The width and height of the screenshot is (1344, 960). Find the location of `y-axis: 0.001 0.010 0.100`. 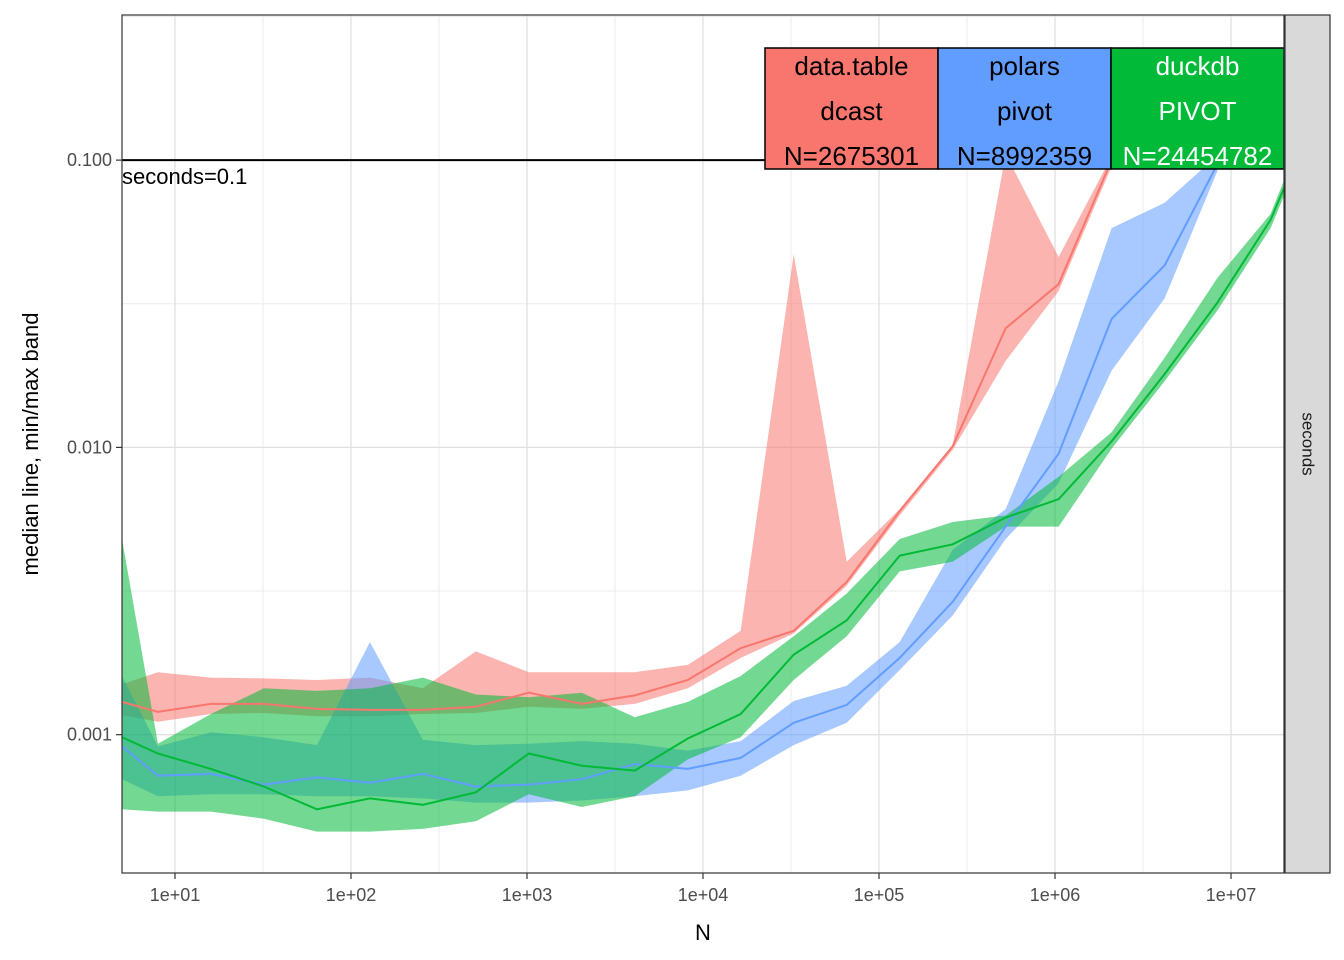

y-axis: 0.001 0.010 0.100 is located at coordinates (94, 447).